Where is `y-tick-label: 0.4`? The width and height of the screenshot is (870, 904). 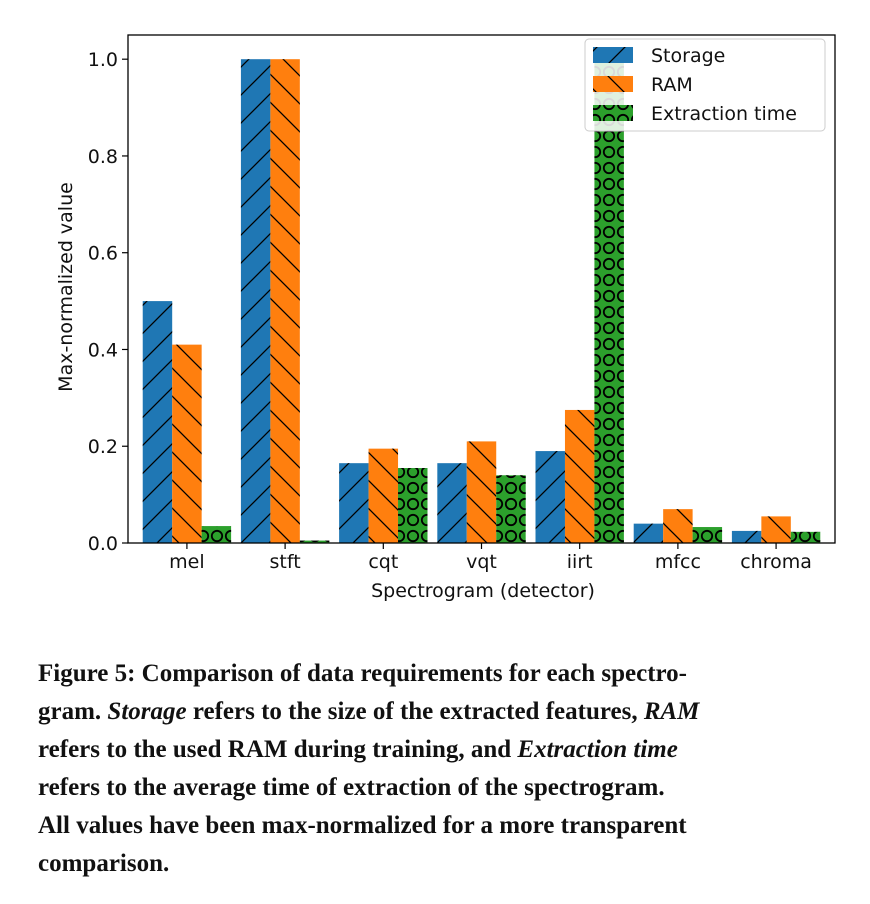 y-tick-label: 0.4 is located at coordinates (103, 350).